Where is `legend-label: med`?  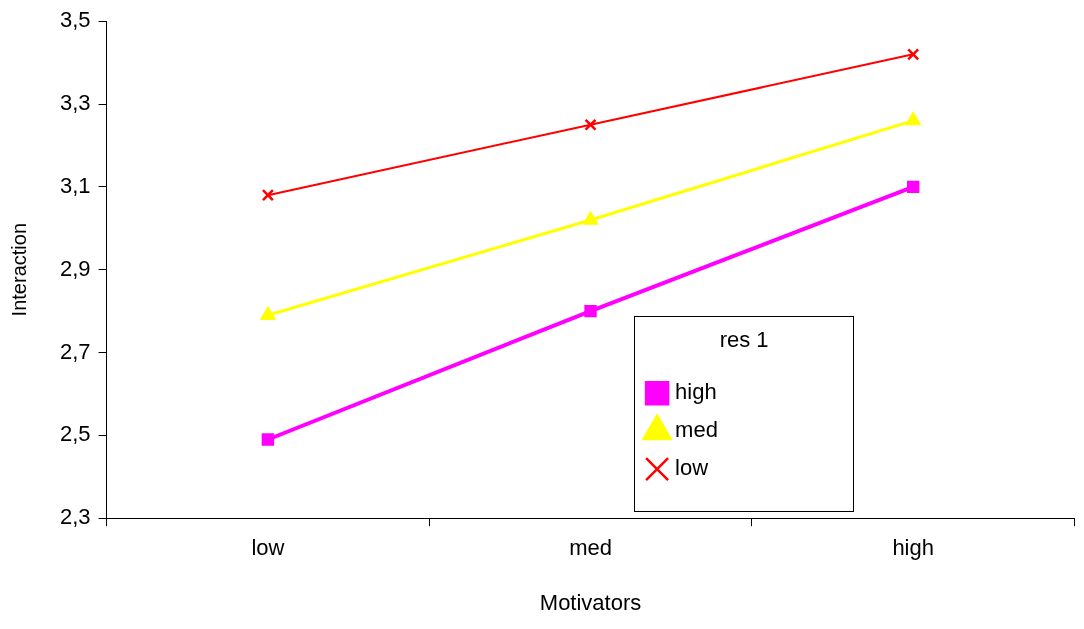
legend-label: med is located at coordinates (696, 430).